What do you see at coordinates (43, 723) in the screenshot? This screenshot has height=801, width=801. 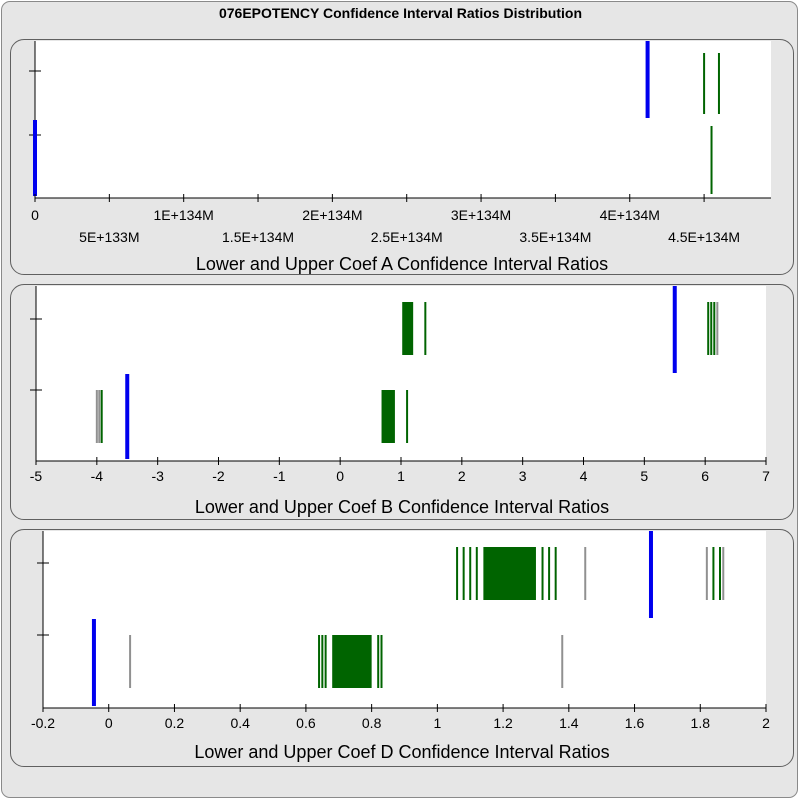 I see `x-tick-label: -0.2` at bounding box center [43, 723].